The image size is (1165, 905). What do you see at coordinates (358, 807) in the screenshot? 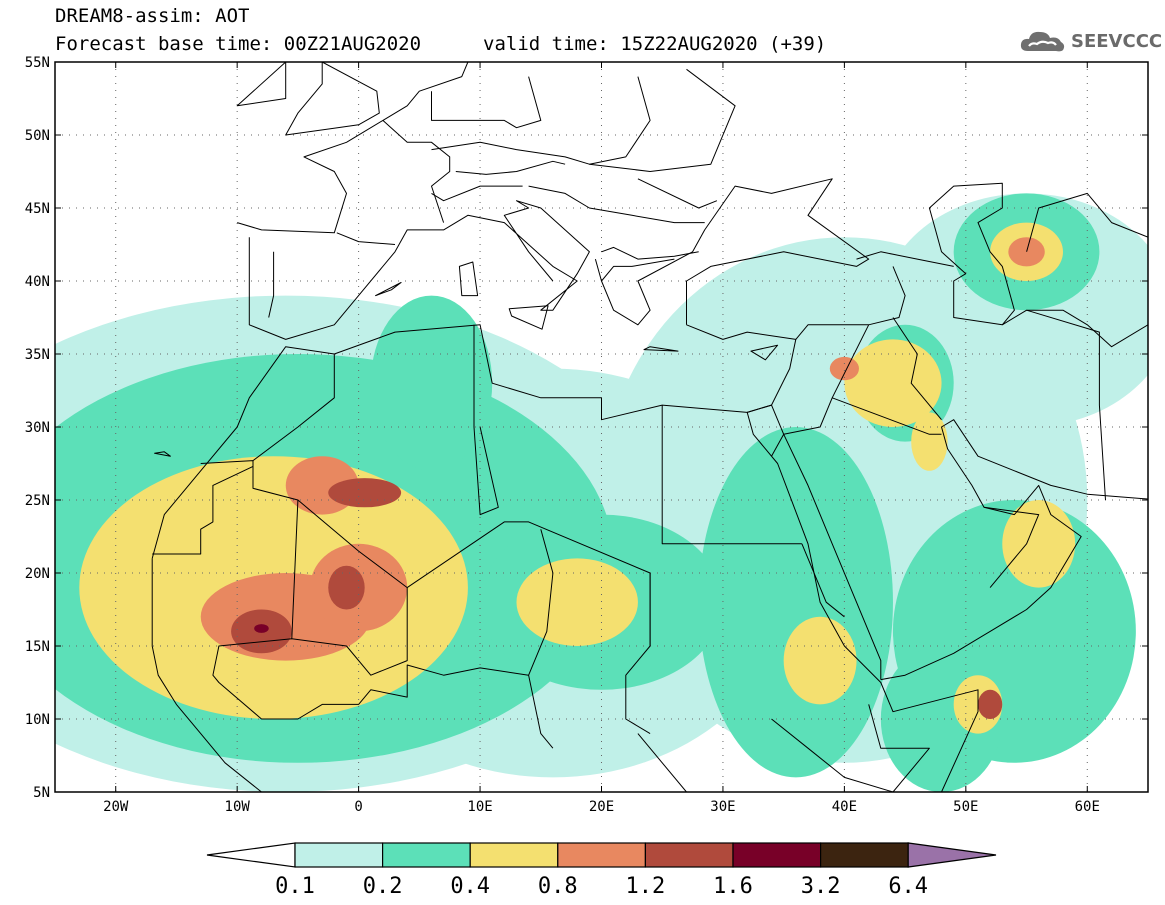
I see `x-tick-label: 0` at bounding box center [358, 807].